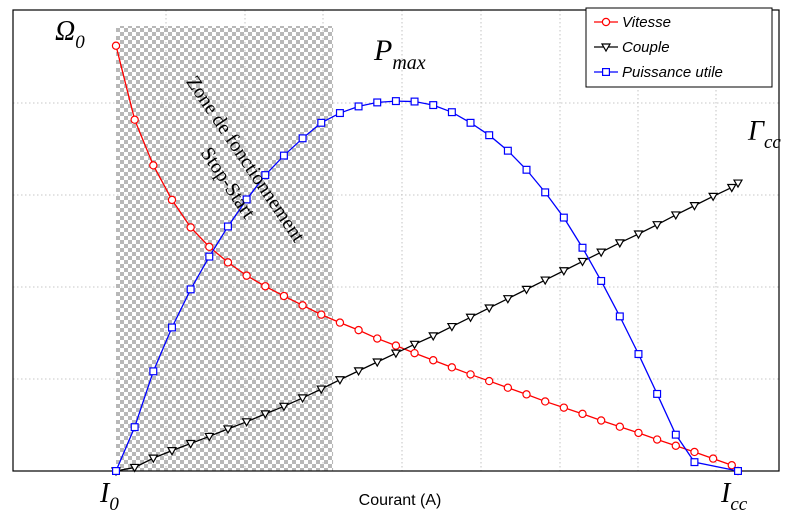 This screenshot has height=515, width=793. I want to click on pmax-sub: max, so click(408, 63).